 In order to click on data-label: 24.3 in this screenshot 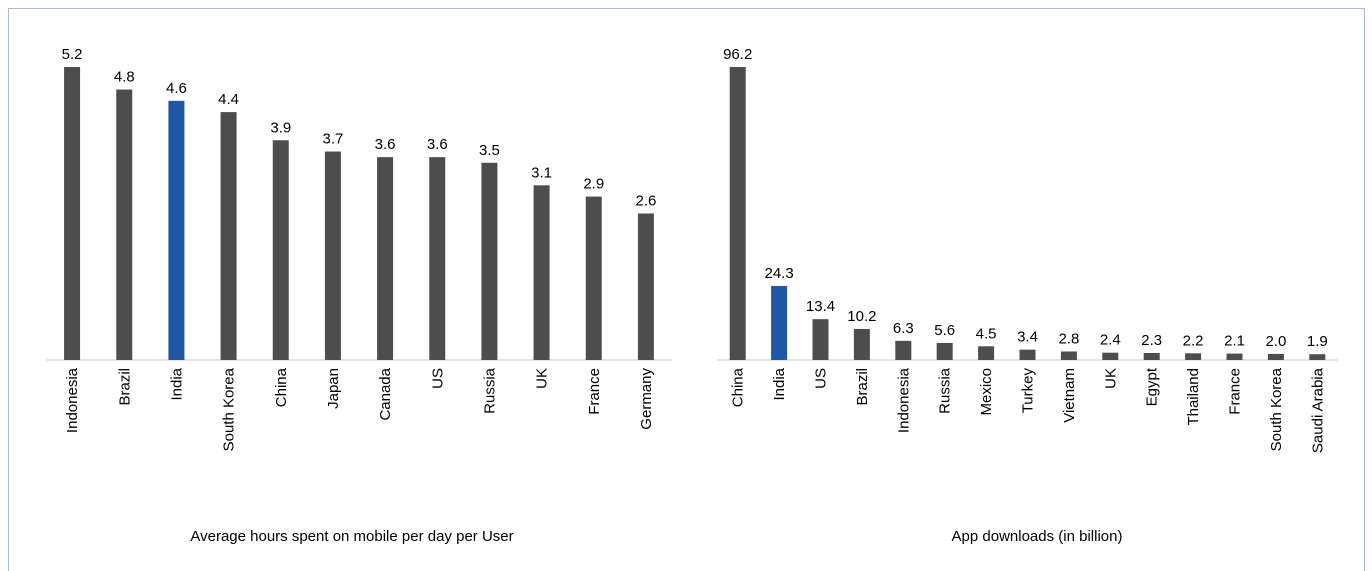, I will do `click(778, 273)`.